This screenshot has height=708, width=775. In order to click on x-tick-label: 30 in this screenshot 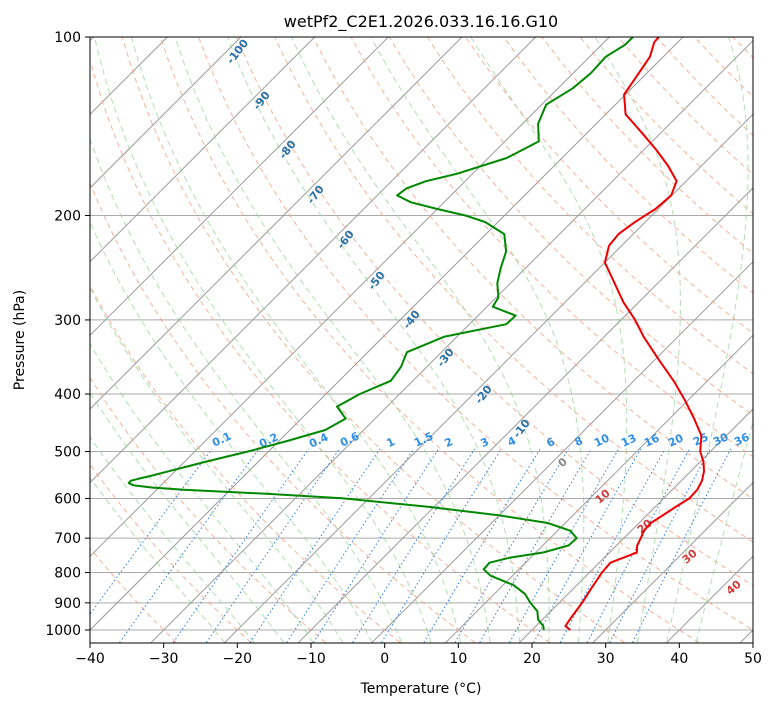, I will do `click(606, 659)`.